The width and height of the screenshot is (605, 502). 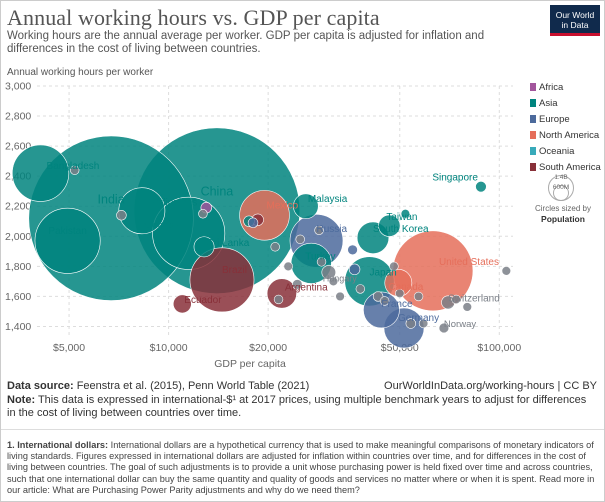 What do you see at coordinates (67, 231) in the screenshot?
I see `point-label: Pakistan` at bounding box center [67, 231].